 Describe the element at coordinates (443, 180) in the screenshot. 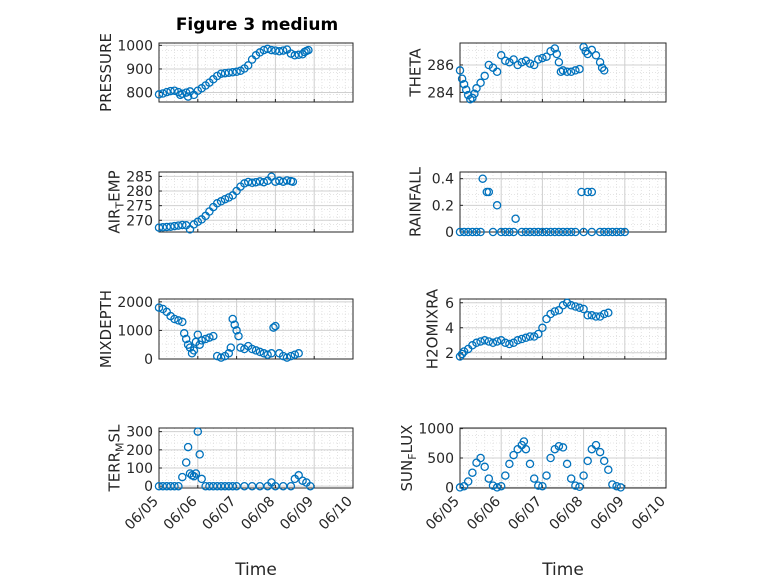

I see `rainfall-ytick-label: 0.4` at that location.